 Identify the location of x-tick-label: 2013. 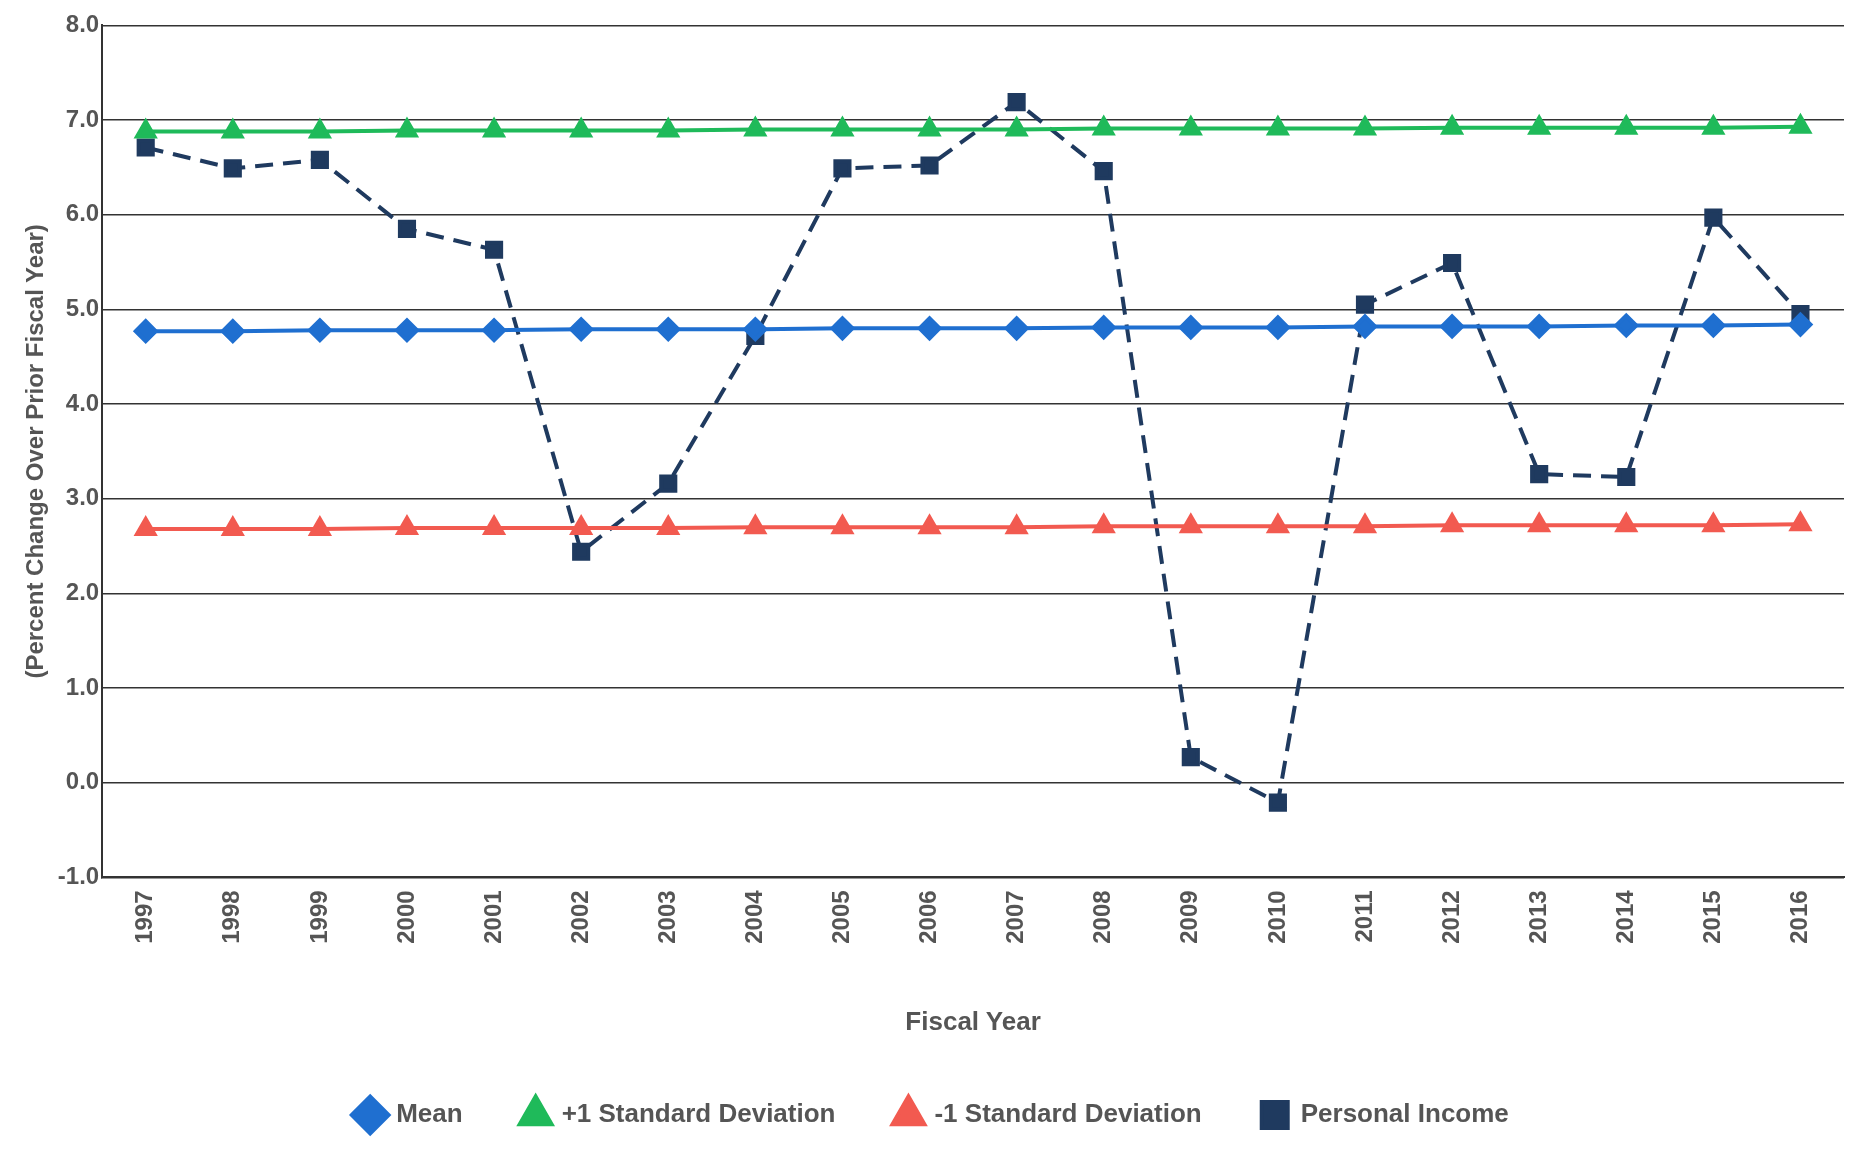
(1537, 917).